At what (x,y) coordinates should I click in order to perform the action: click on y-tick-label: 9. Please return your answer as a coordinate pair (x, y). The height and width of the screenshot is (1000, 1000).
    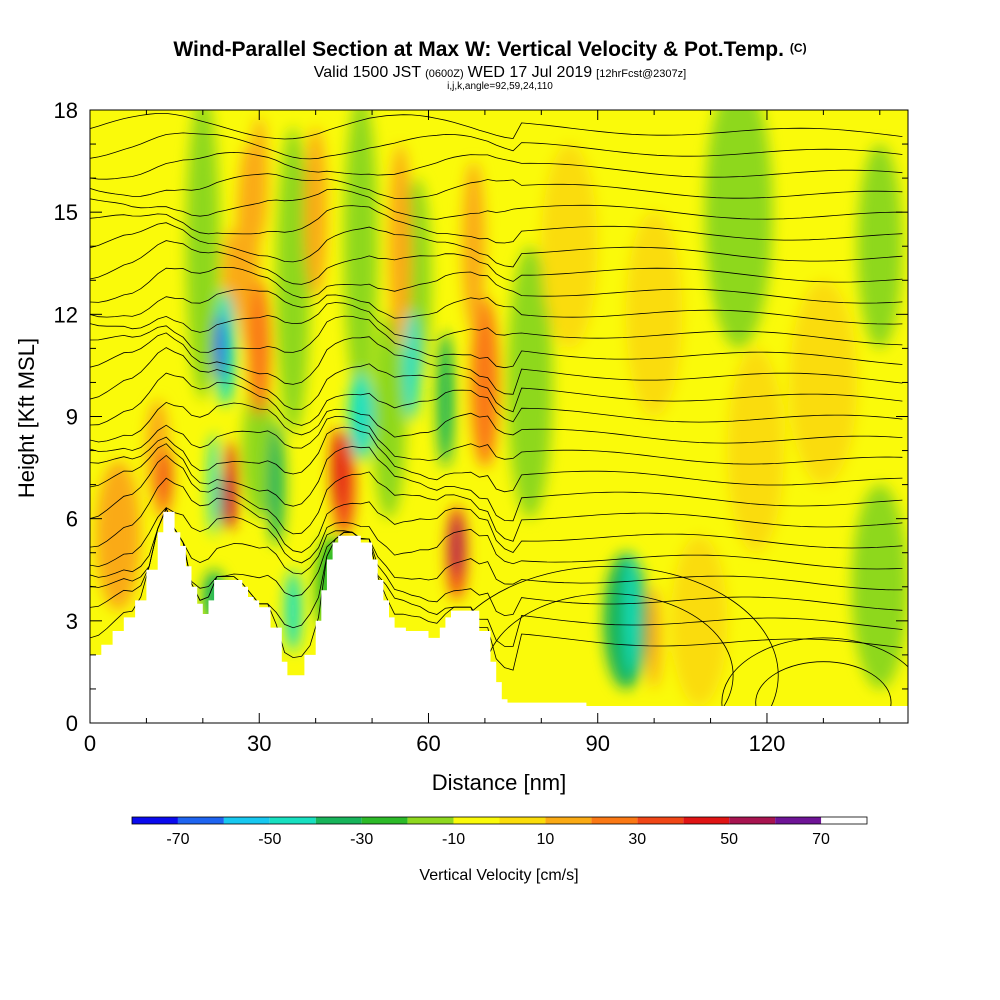
    Looking at the image, I should click on (72, 417).